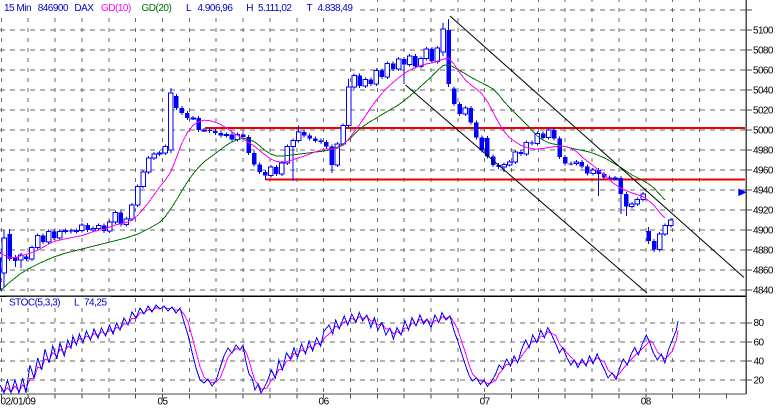 The height and width of the screenshot is (411, 776). Describe the element at coordinates (95, 303) in the screenshot. I see `svg-text: 74,25` at that location.